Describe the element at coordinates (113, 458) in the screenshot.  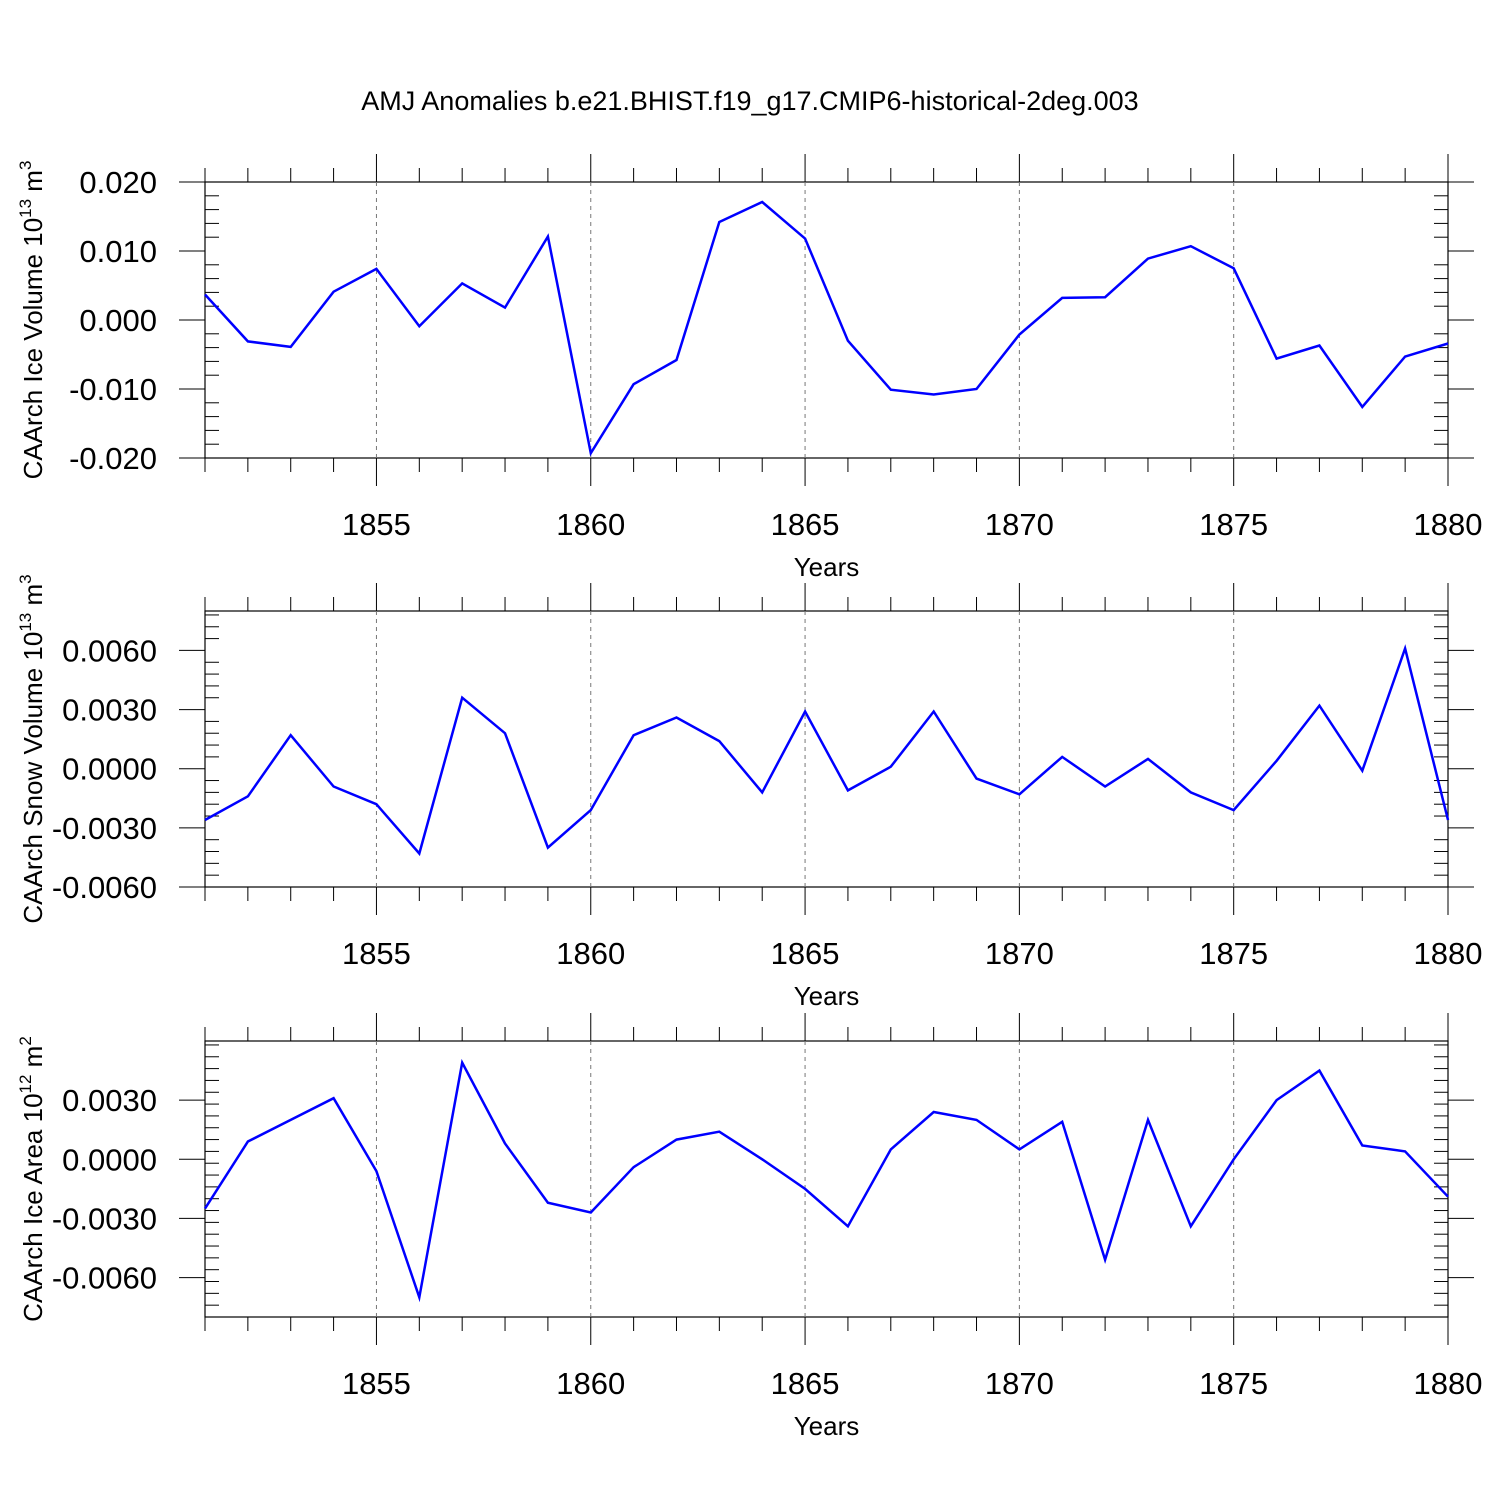
I see `y-tick-label: -0.020` at that location.